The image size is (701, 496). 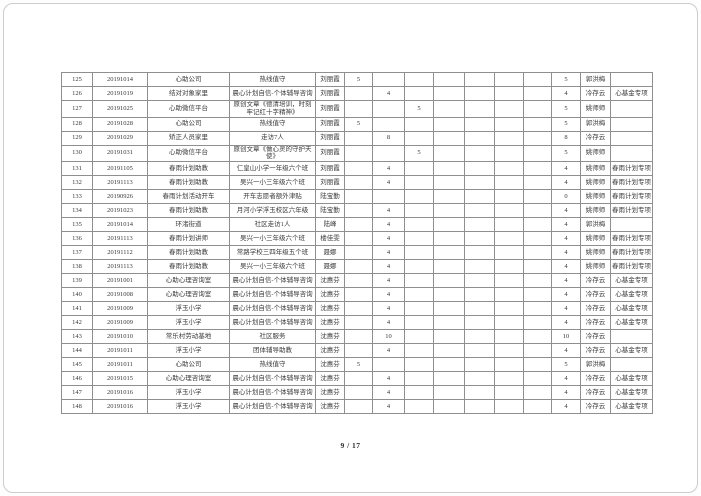 I want to click on table-row: 135 20191014 环渚街道 社区走访1人 陆峰 4 4 郭洪梅, so click(x=357, y=225).